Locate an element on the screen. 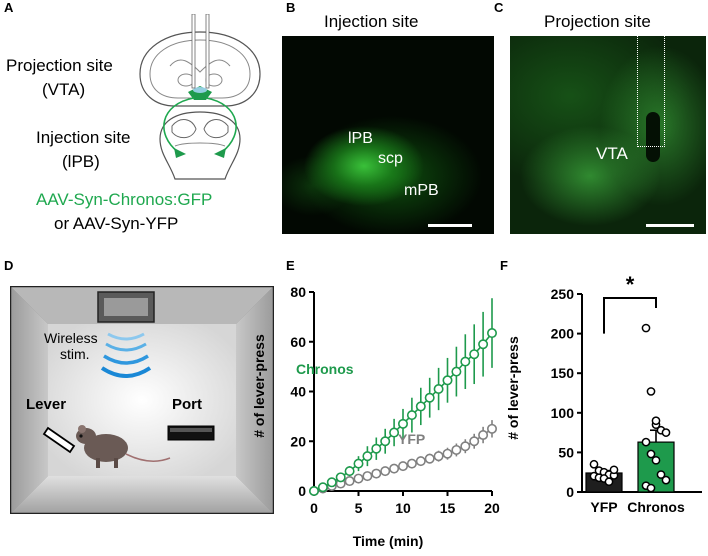 The image size is (708, 556). projection-micrograph: VTA is located at coordinates (608, 135).